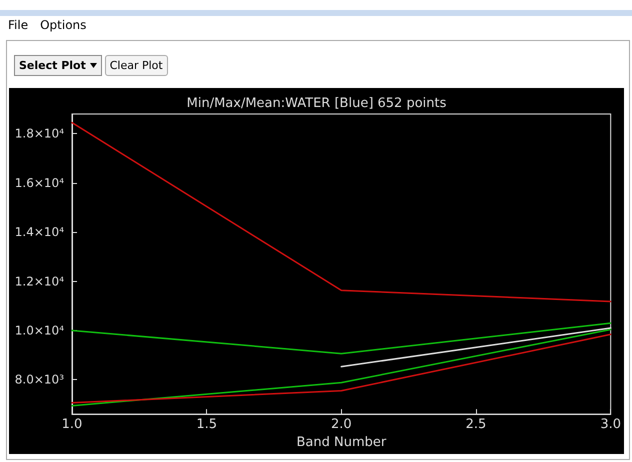 The image size is (632, 462). I want to click on y-tick-label: 1.2×10⁴, so click(39, 281).